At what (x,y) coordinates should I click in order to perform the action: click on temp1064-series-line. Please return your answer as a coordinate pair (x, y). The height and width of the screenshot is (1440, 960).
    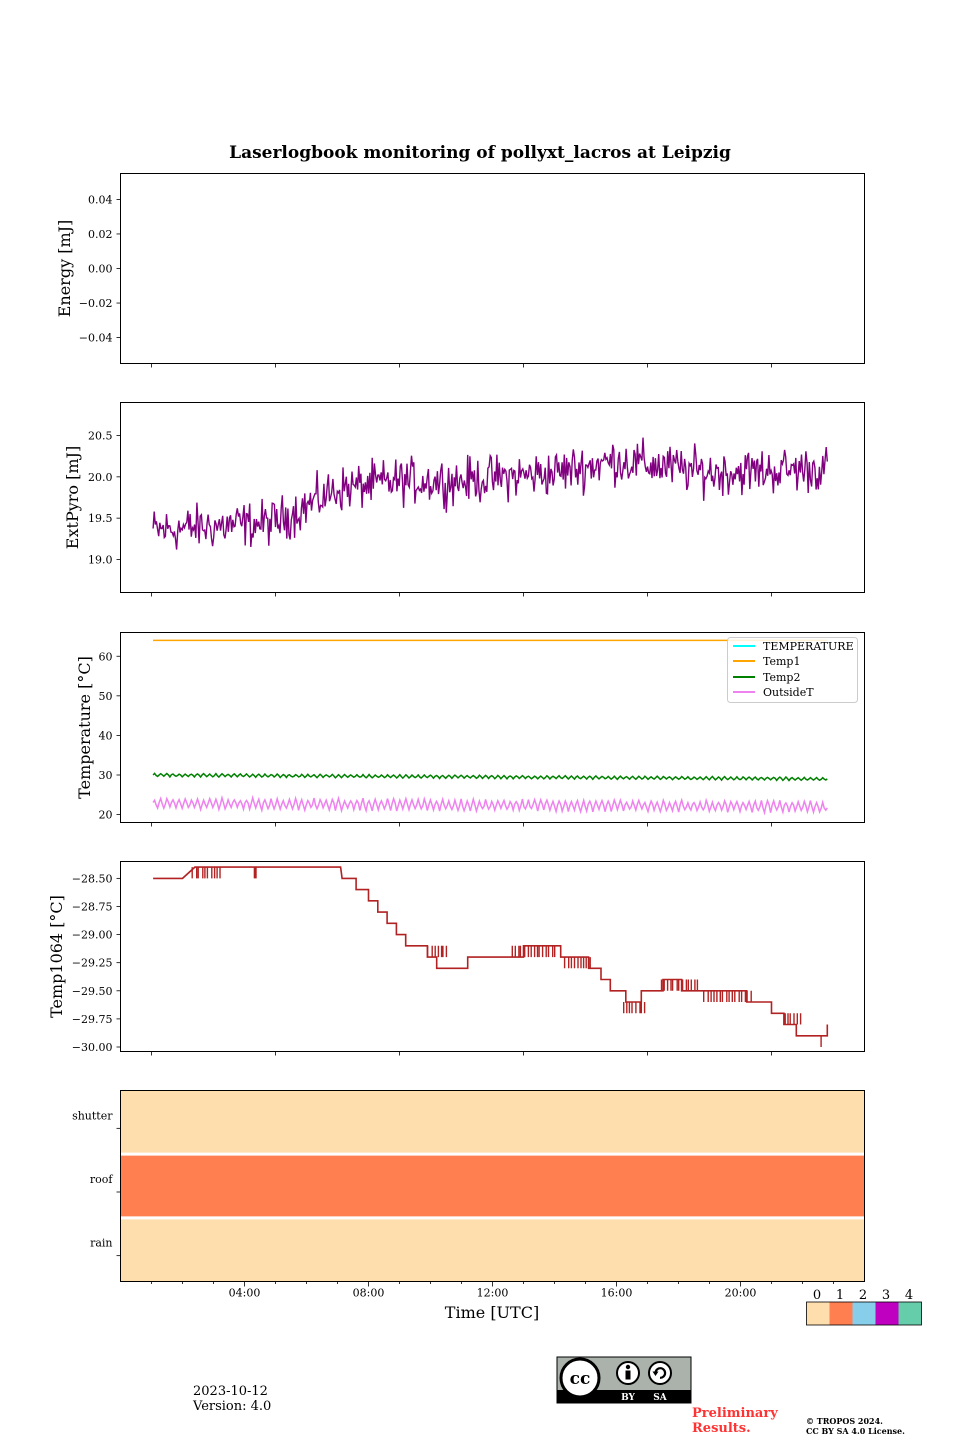
    Looking at the image, I should click on (491, 951).